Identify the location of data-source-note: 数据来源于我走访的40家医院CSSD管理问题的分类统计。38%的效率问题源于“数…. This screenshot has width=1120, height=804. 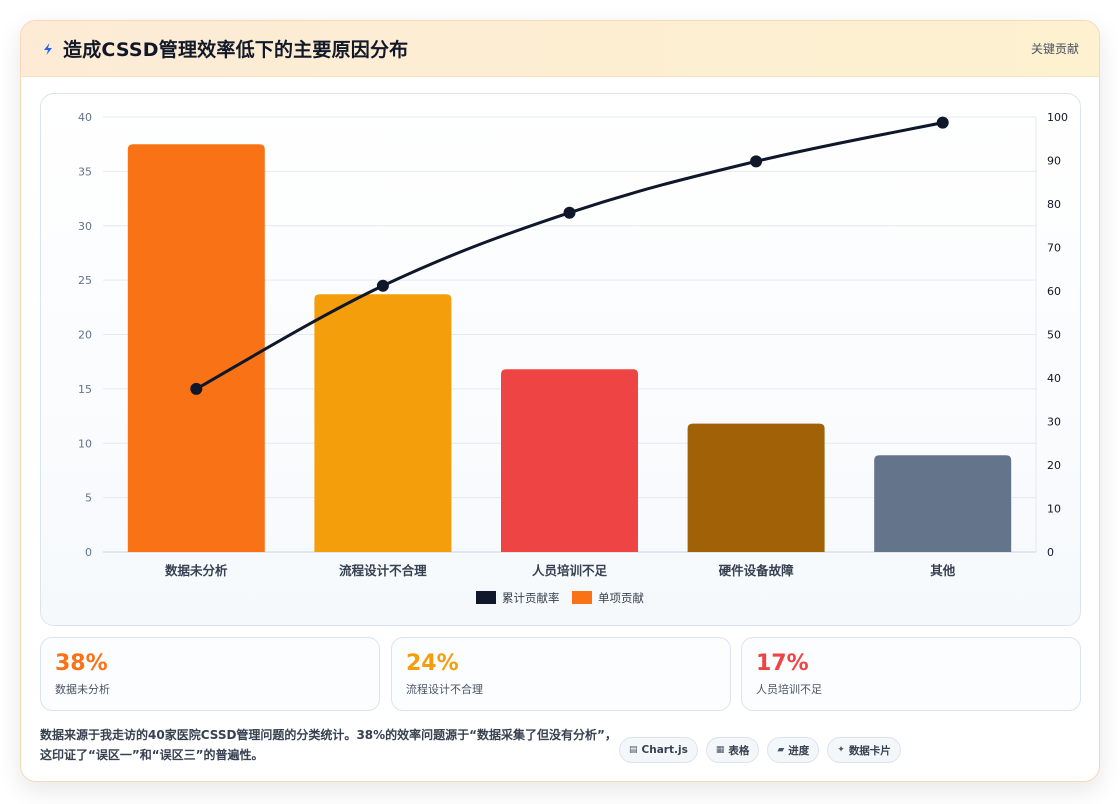
(328, 745).